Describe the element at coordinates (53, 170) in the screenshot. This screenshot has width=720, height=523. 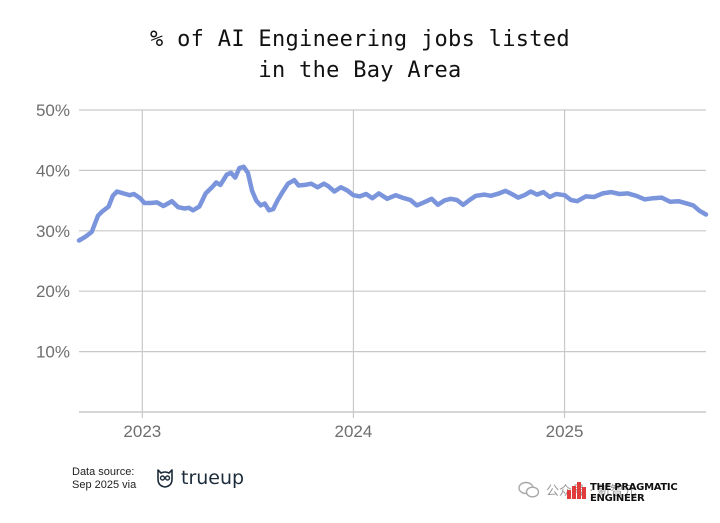
I see `y-tick-label: 40%` at that location.